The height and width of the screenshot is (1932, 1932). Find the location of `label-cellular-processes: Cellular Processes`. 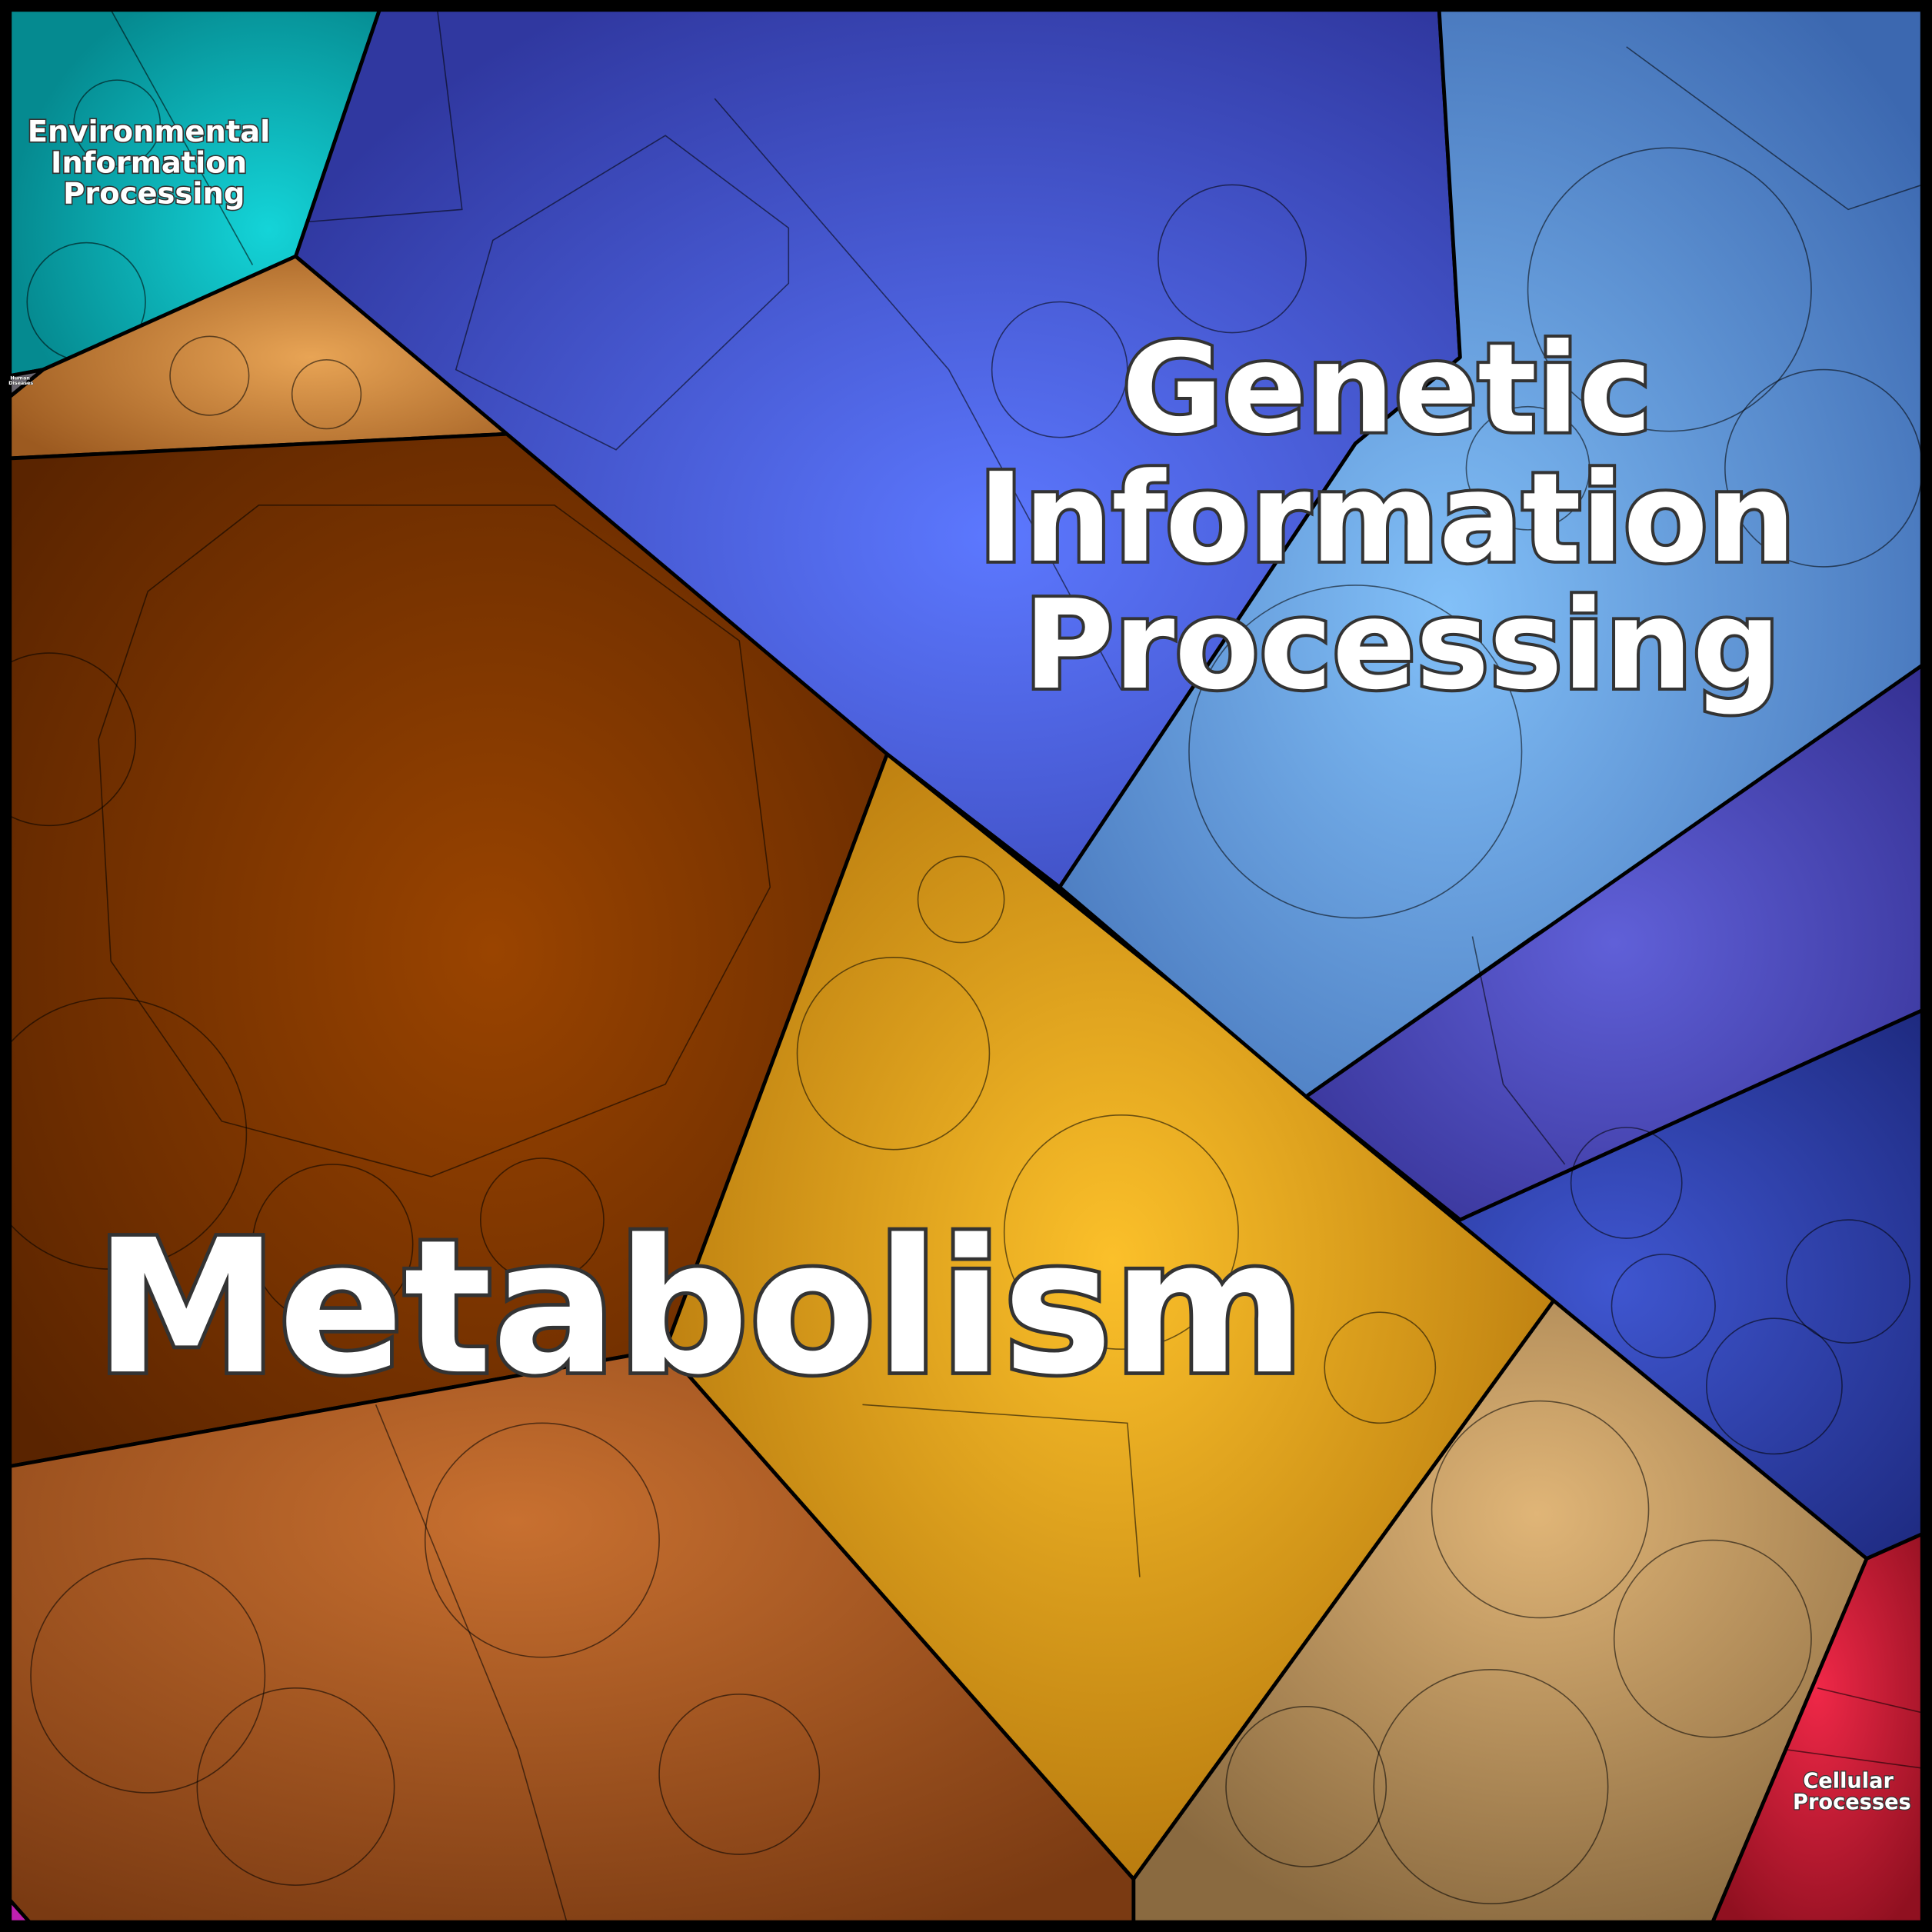

label-cellular-processes: Cellular Processes is located at coordinates (1852, 1792).